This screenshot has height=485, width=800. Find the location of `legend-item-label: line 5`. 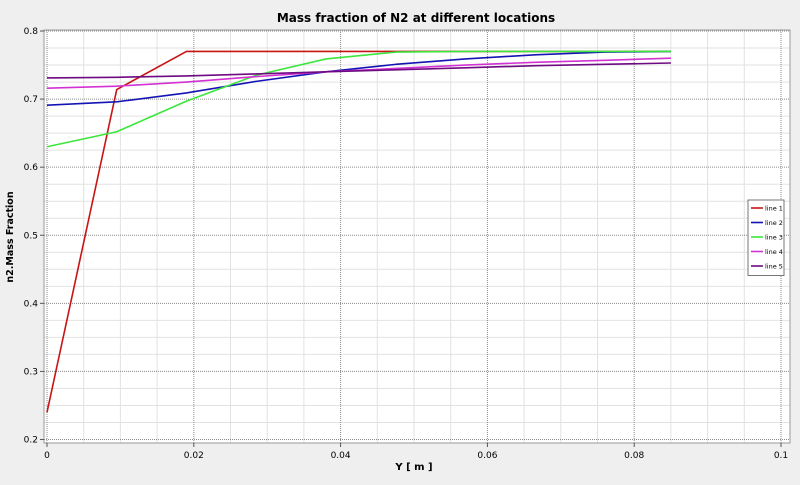

legend-item-label: line 5 is located at coordinates (774, 267).